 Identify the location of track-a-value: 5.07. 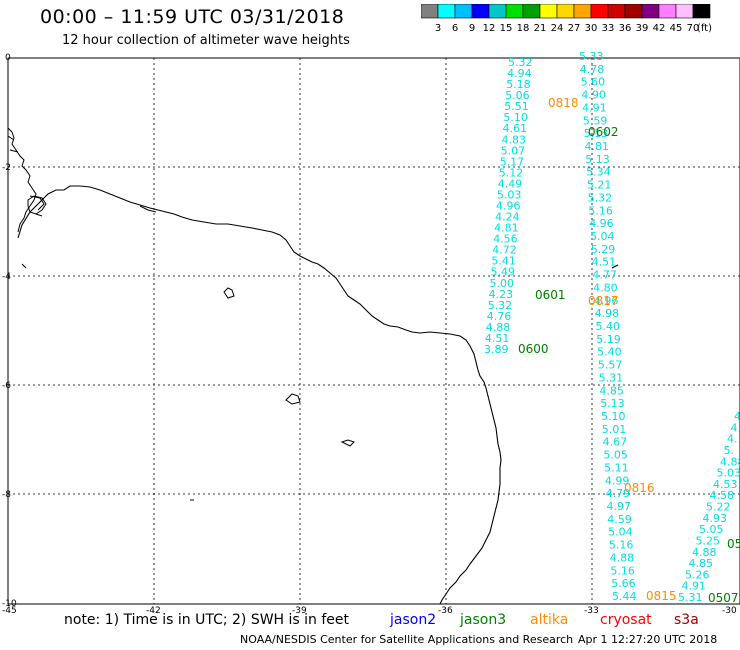
(513, 150).